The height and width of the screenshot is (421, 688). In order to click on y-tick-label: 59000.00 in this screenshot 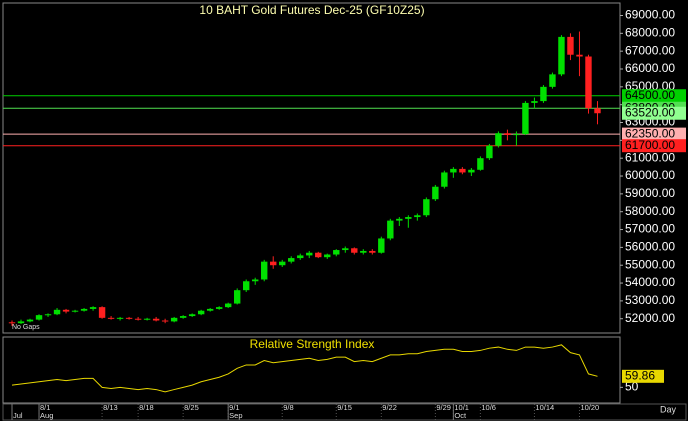, I will do `click(650, 193)`.